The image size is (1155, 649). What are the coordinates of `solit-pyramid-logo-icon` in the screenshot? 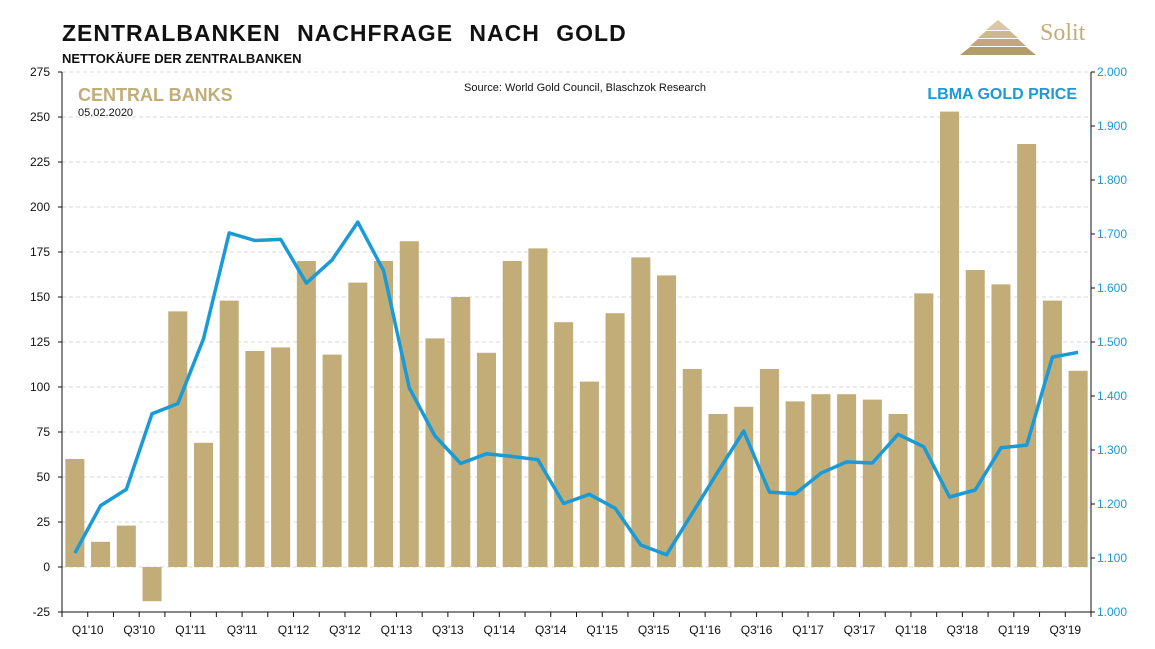 It's located at (998, 37).